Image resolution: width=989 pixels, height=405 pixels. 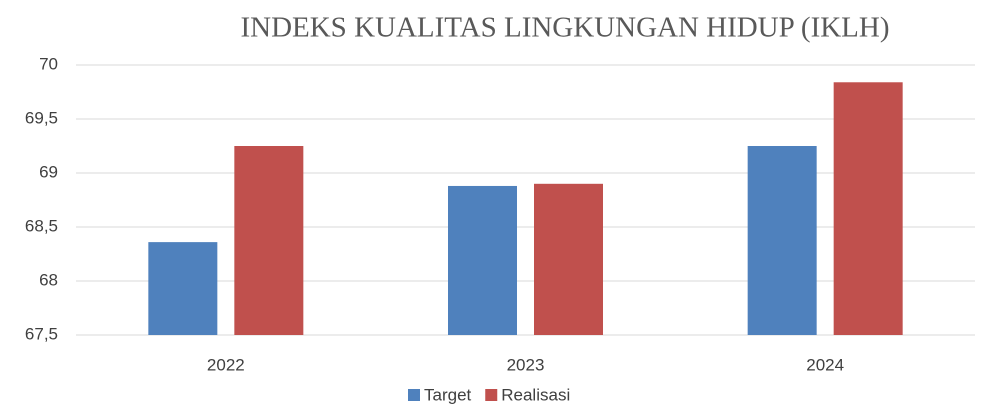 What do you see at coordinates (48, 279) in the screenshot?
I see `y-tick-label: 68` at bounding box center [48, 279].